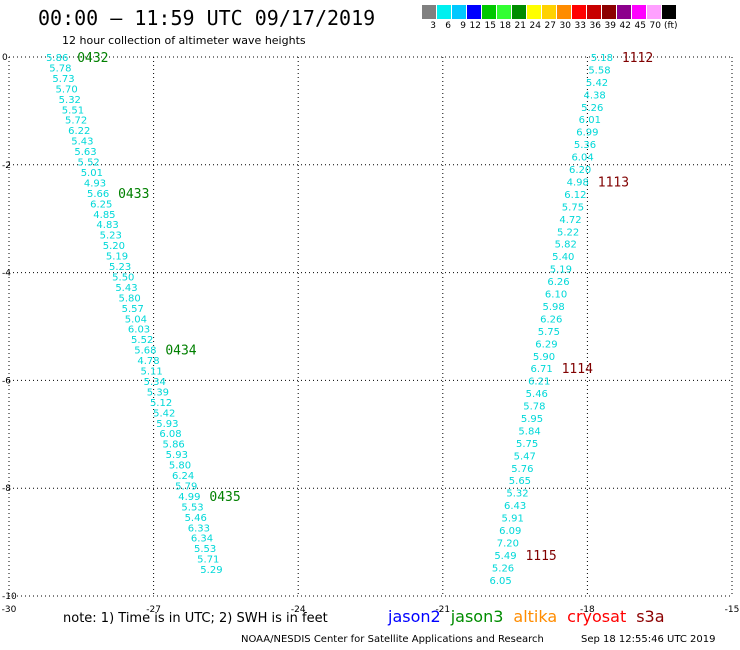  I want to click on legend-label: 3, so click(433, 26).